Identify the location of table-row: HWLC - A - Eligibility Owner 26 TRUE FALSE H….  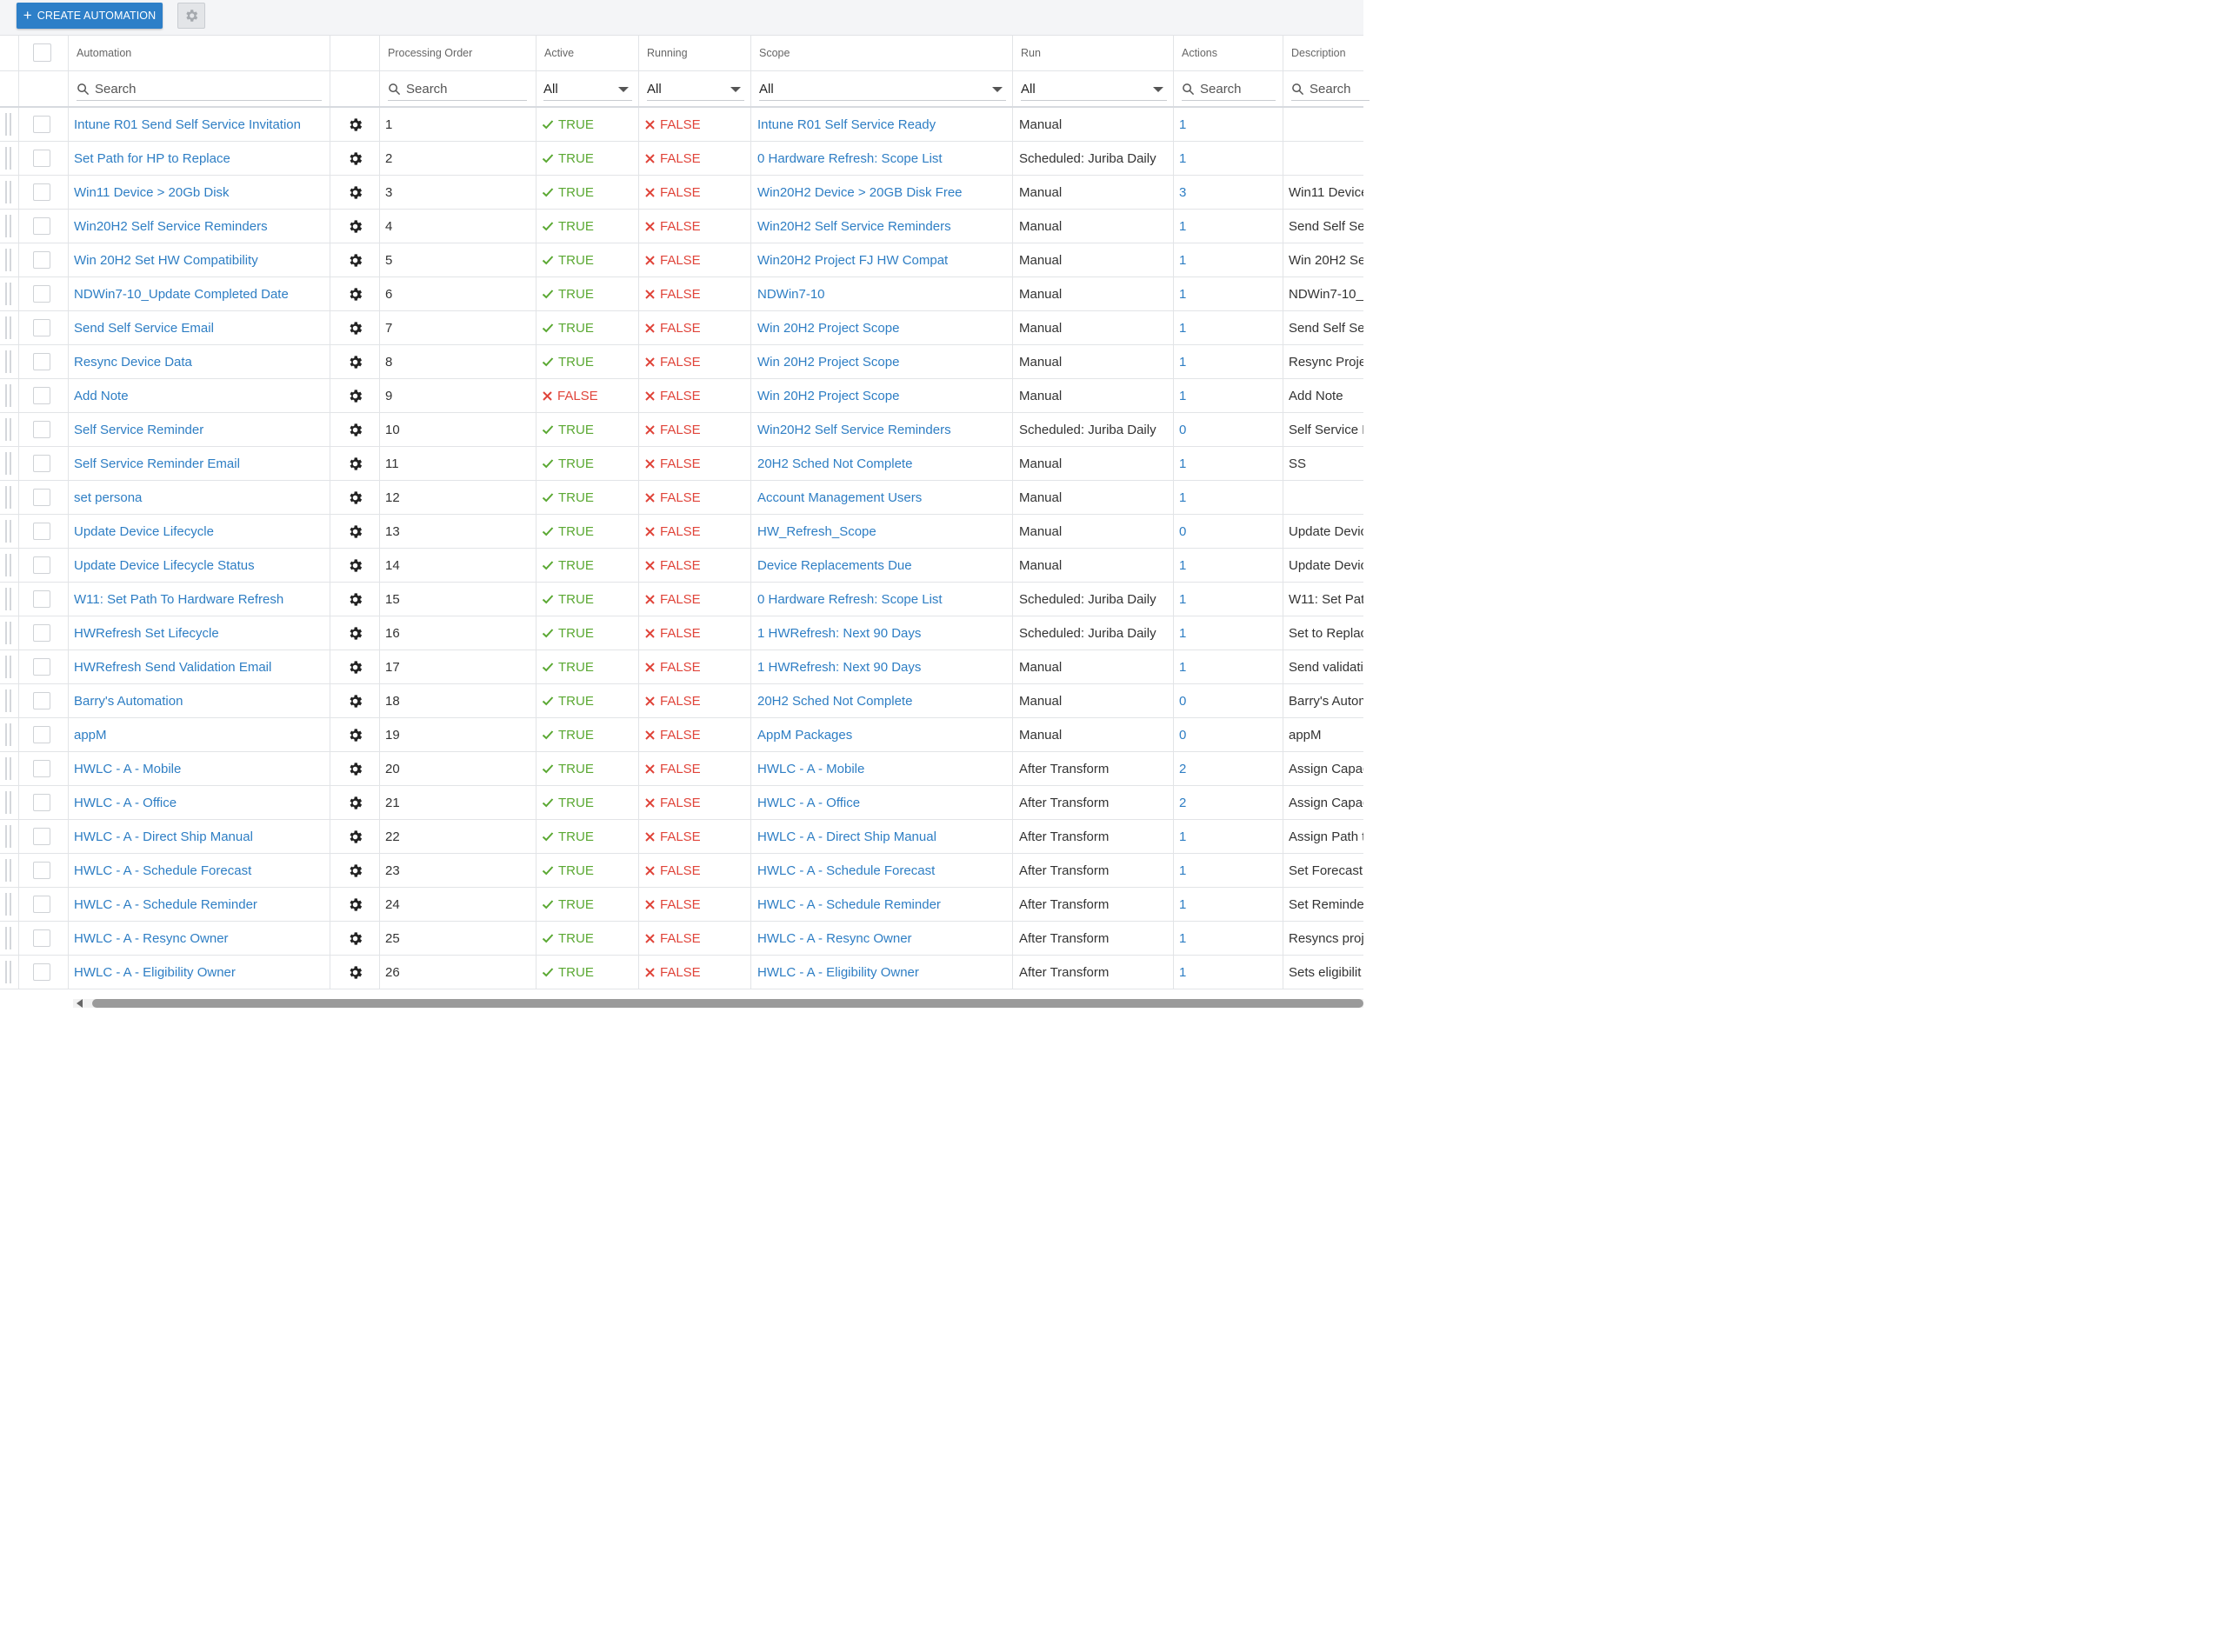
(682, 972).